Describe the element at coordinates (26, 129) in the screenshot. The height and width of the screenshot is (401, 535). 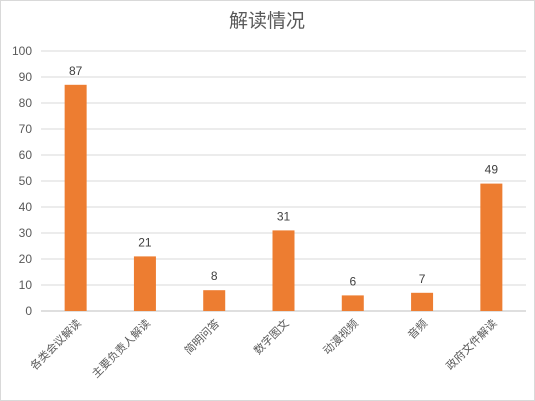
I see `y-tick-label: 70` at that location.